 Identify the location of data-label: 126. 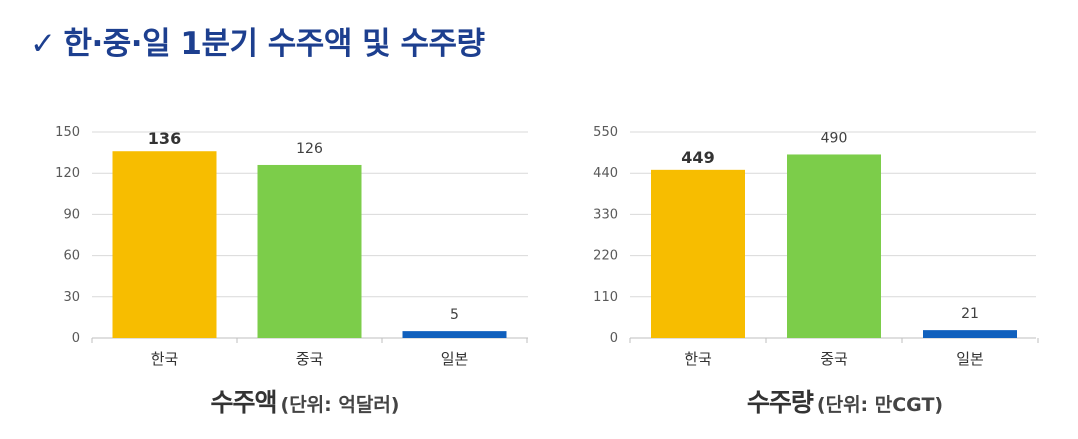
(309, 149).